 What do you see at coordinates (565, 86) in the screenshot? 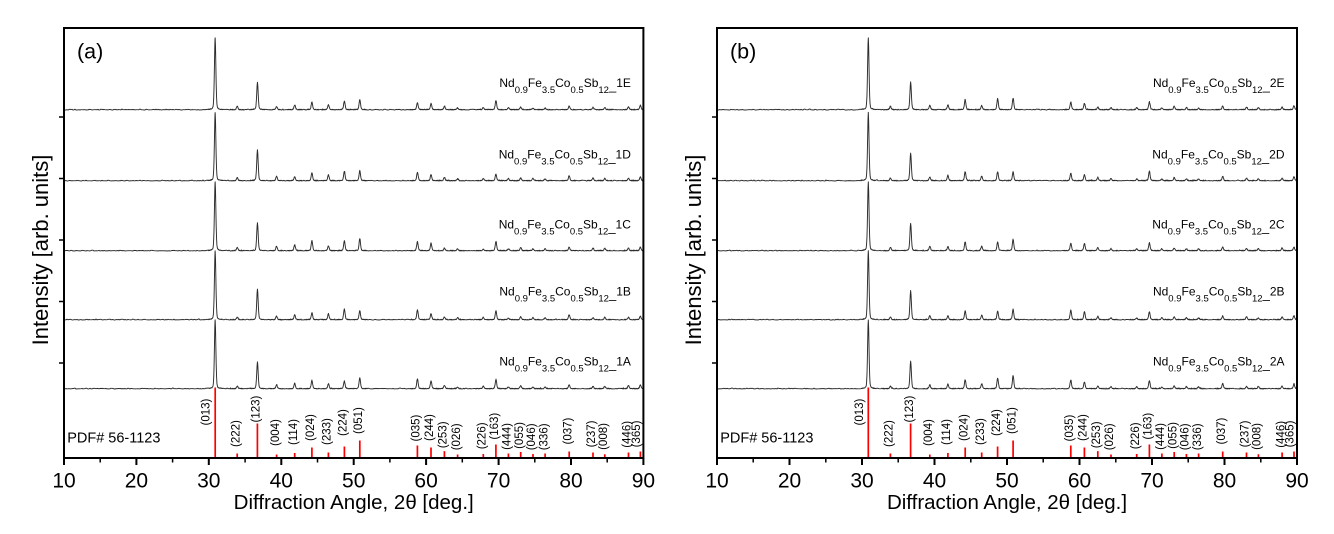
I see `svg-text: Nd0.9Fe3.5Co0.5Sb12_1E` at bounding box center [565, 86].